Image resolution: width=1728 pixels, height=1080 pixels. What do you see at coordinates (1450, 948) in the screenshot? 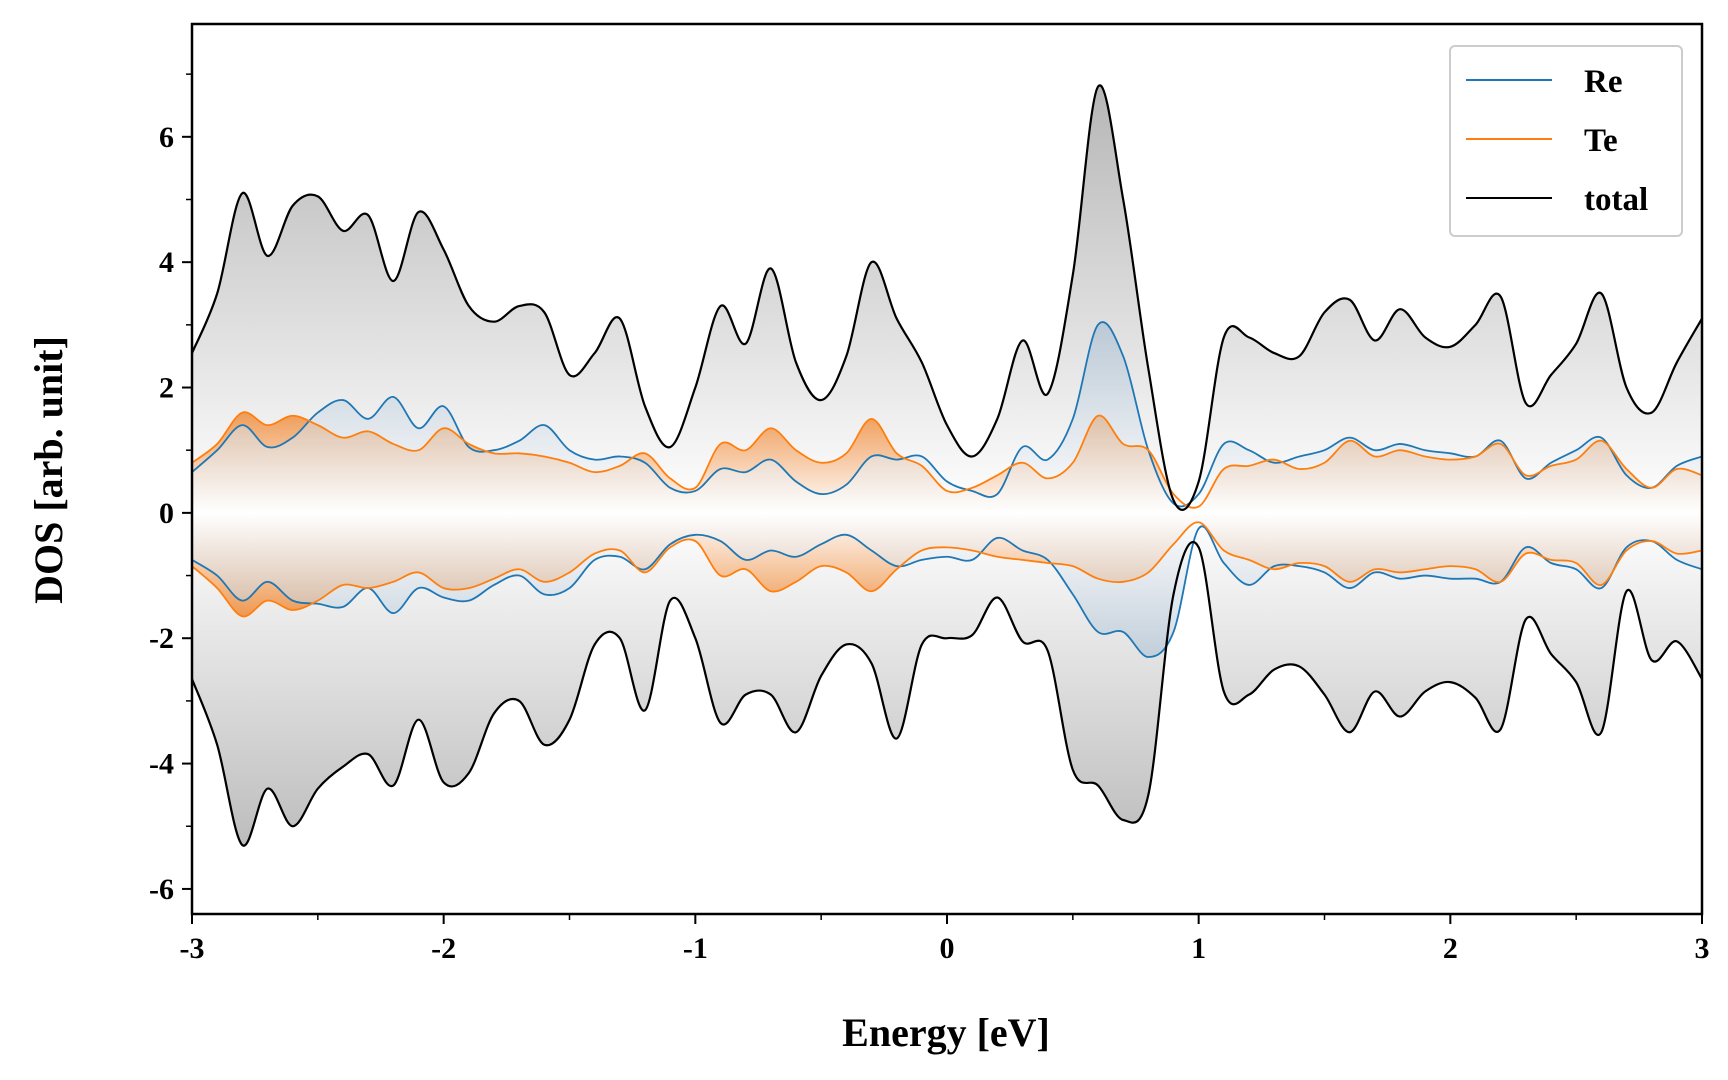
I see `x-tick-label: 2` at bounding box center [1450, 948].